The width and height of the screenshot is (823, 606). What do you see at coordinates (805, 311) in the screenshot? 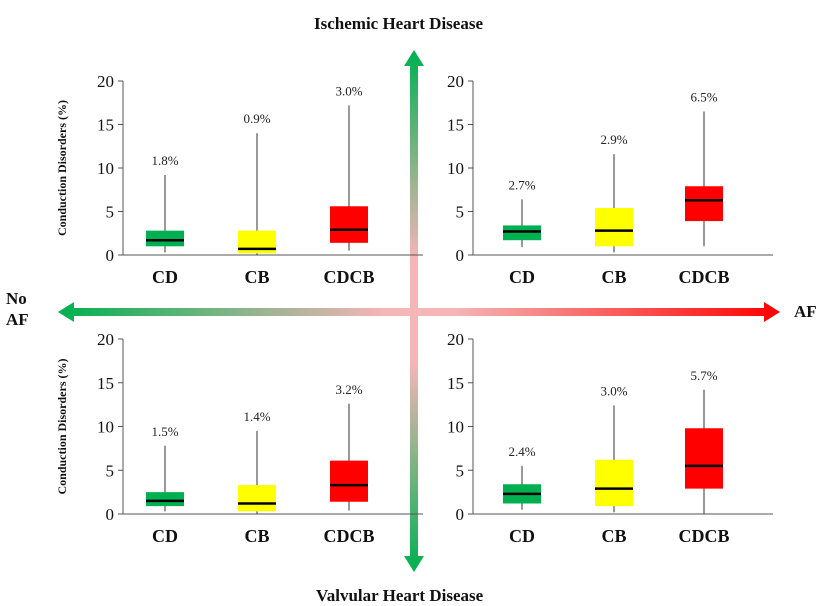
I see `label-right: AF` at bounding box center [805, 311].